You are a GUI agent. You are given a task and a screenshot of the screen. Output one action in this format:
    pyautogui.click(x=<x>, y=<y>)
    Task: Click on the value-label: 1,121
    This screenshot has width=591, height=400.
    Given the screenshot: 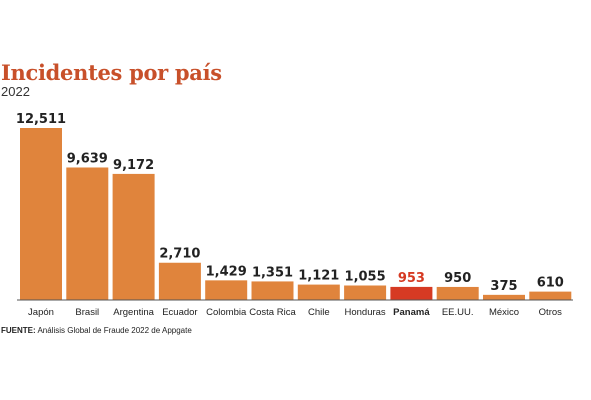 What is the action you would take?
    pyautogui.click(x=318, y=276)
    